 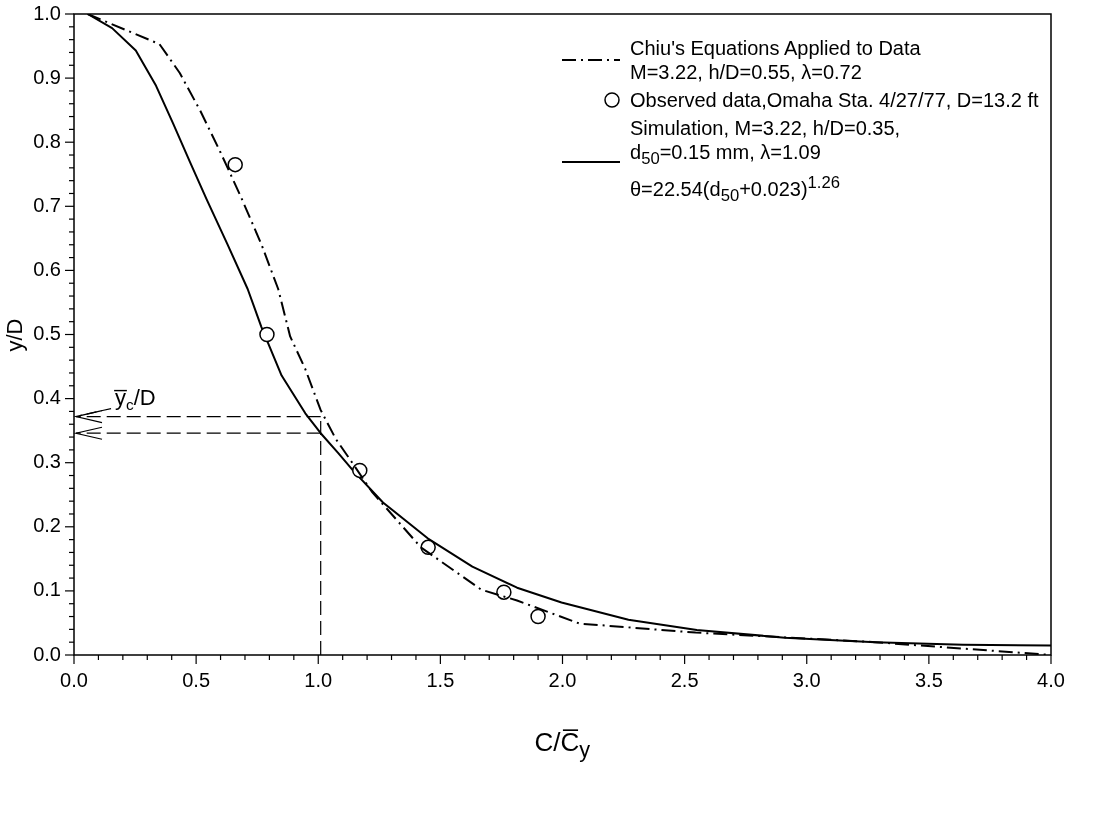 What do you see at coordinates (765, 161) in the screenshot?
I see `legend-label: Simulation, M=3.22, h/D=0.35, d$_{50}$=0.15 mm, λ=1.09 θ=22.54(d$_{50}$+0.023)$^{1.26}$` at bounding box center [765, 161].